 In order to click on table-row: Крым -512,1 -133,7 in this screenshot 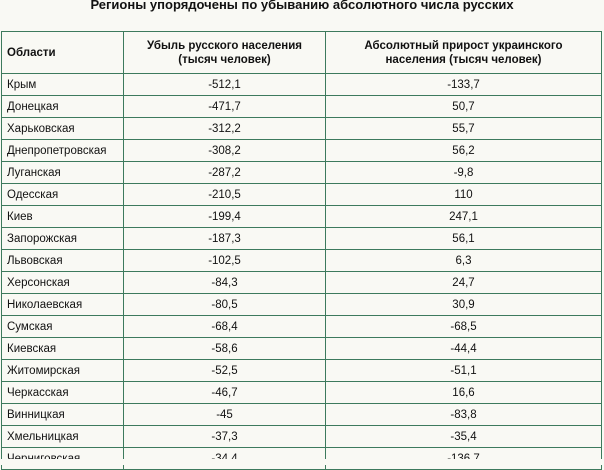, I will do `click(301, 84)`.